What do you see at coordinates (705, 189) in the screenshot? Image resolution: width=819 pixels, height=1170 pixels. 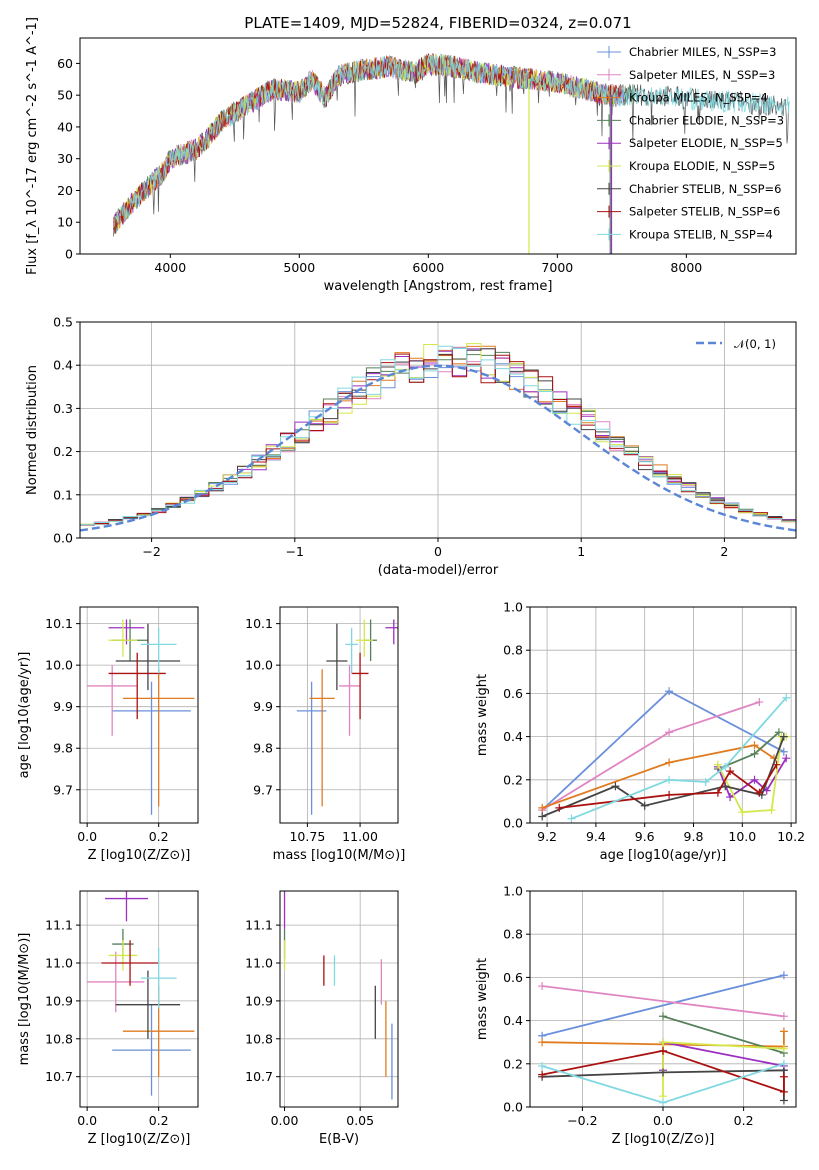 I see `legend-entry: Chabrier STELIB, N_SSP=6` at bounding box center [705, 189].